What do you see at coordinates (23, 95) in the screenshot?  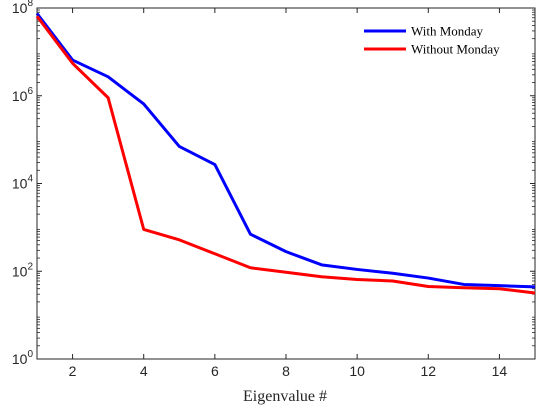 I see `y-tick-label: 10⁶` at bounding box center [23, 95].